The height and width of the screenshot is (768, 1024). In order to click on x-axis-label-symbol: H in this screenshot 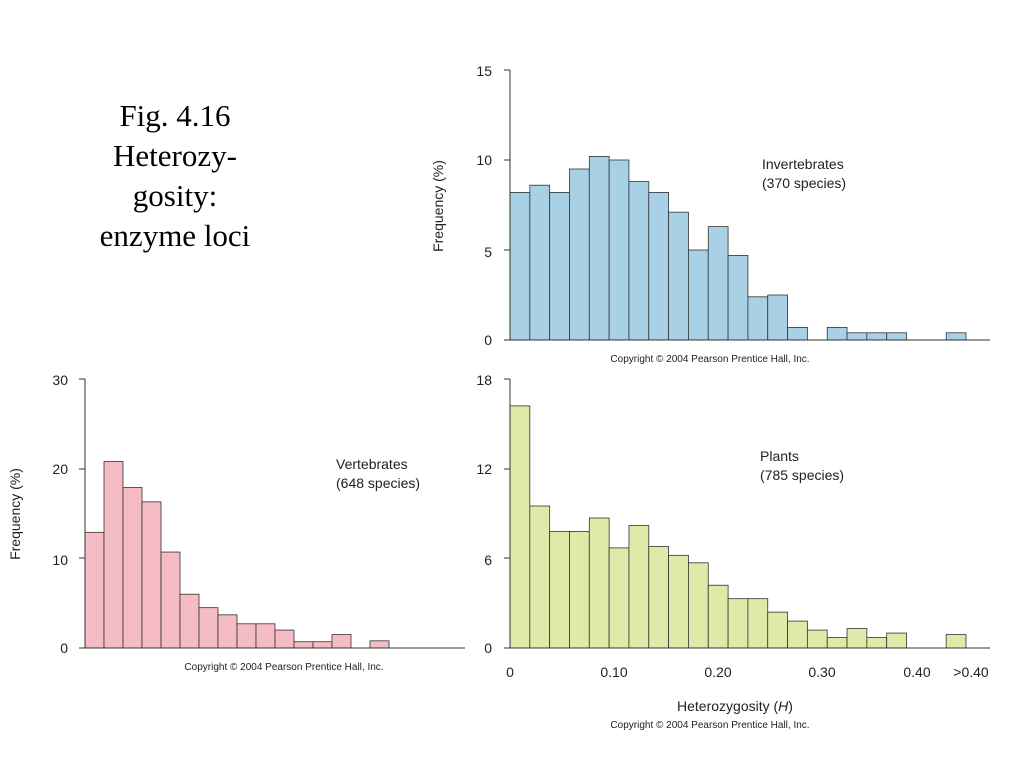, I will do `click(783, 706)`.